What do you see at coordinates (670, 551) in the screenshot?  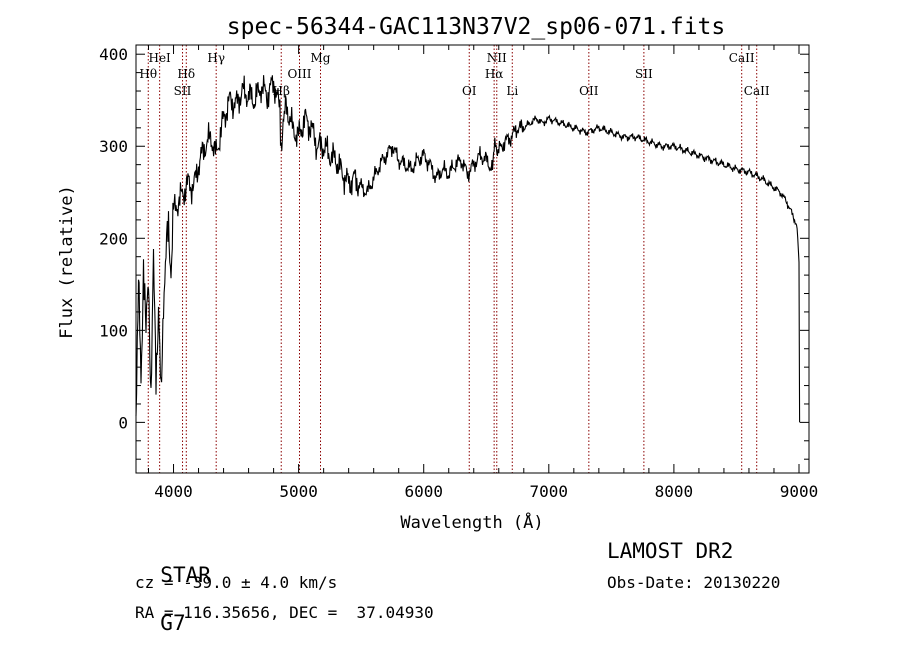 I see `survey-label: LAMOST DR2` at bounding box center [670, 551].